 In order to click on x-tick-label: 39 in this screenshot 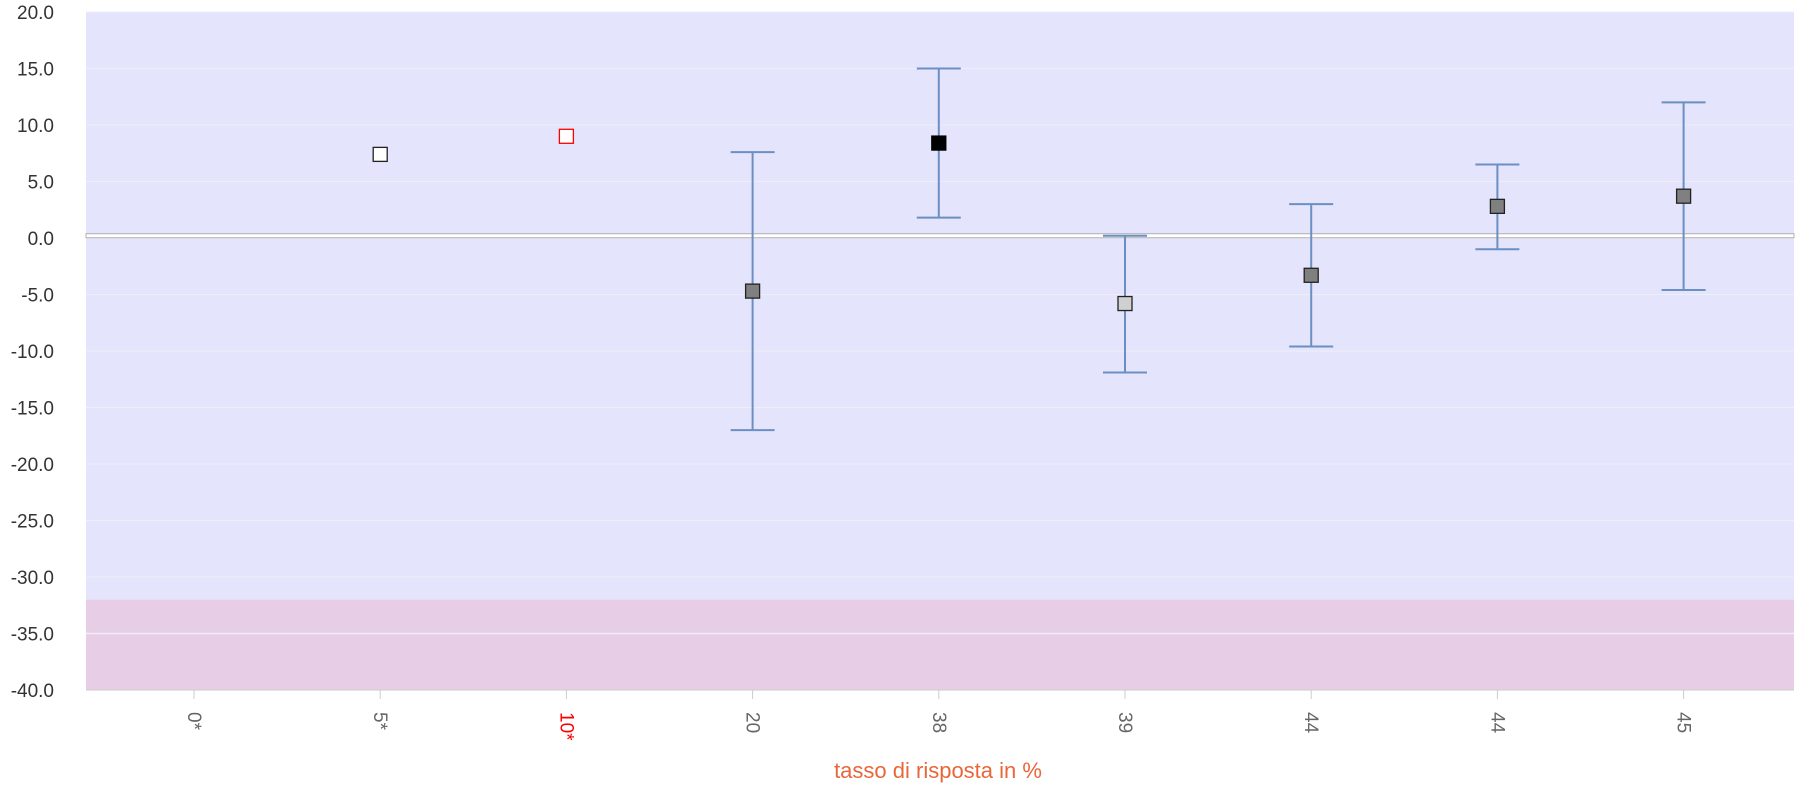, I will do `click(1124, 722)`.